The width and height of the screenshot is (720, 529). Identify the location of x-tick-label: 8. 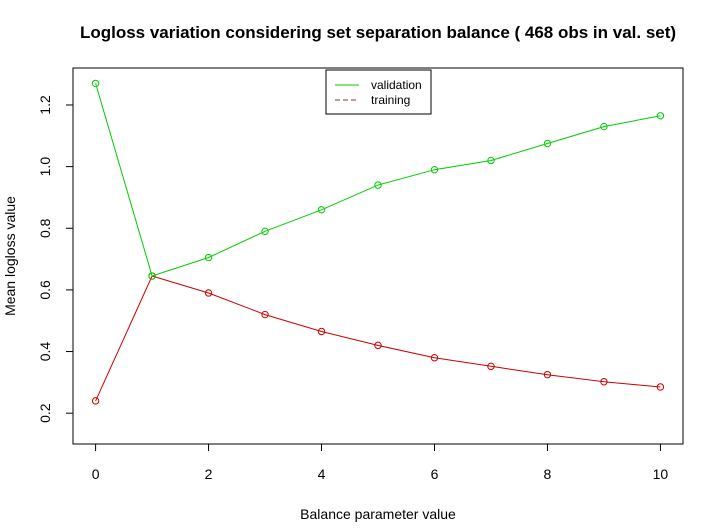
(548, 474).